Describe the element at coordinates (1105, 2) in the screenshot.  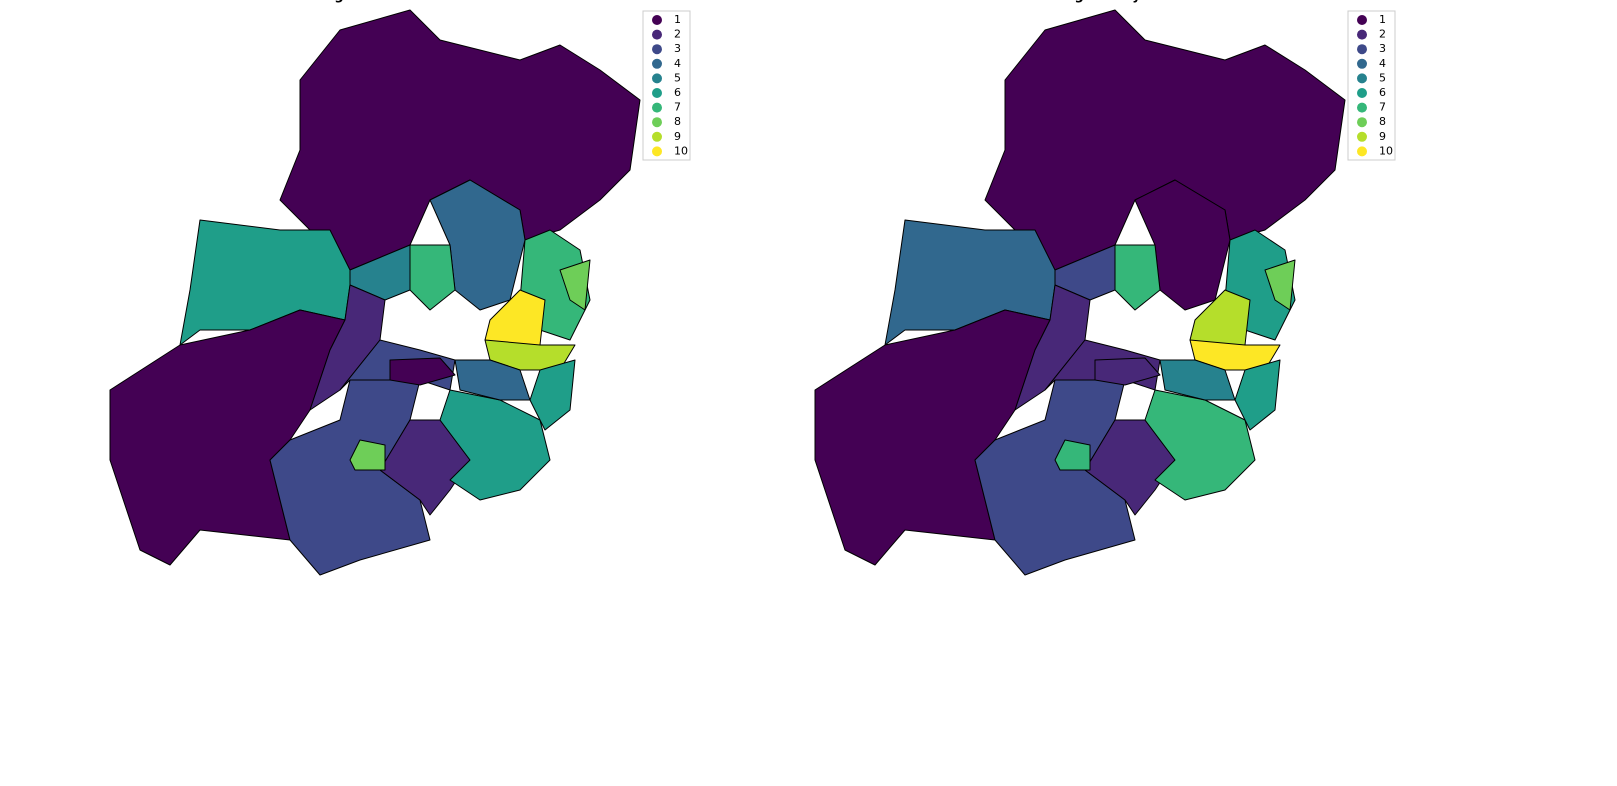
I see `map-title: Ranking: Safety Index` at that location.